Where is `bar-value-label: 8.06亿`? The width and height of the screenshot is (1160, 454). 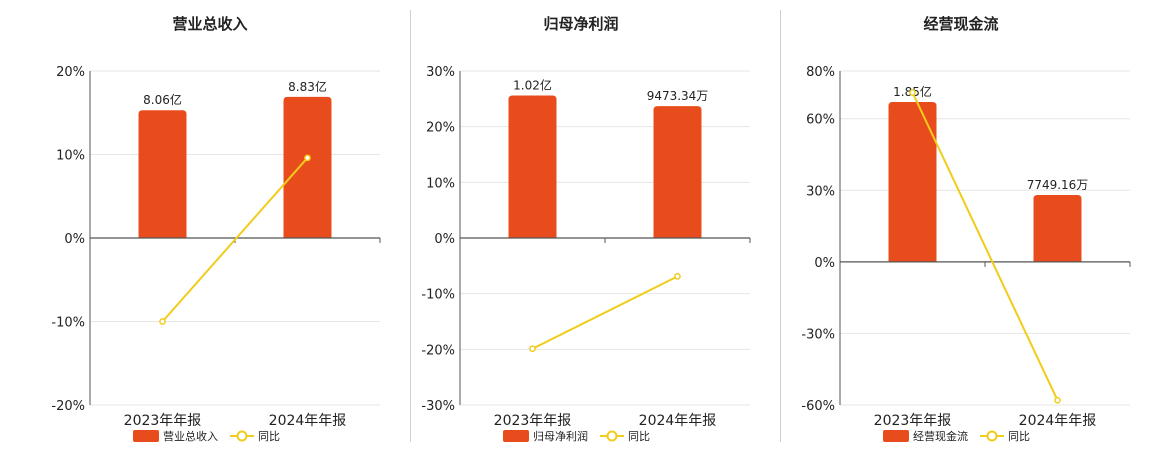
bar-value-label: 8.06亿 is located at coordinates (162, 99).